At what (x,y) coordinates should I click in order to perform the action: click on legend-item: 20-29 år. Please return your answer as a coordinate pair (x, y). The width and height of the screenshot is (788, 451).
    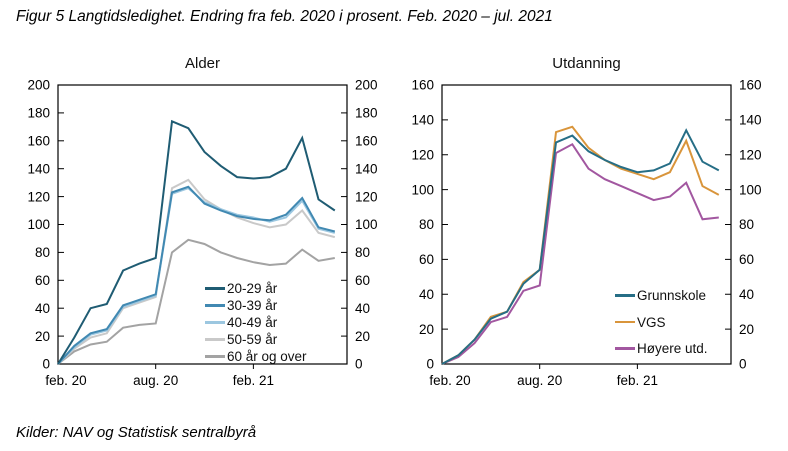
    Looking at the image, I should click on (256, 288).